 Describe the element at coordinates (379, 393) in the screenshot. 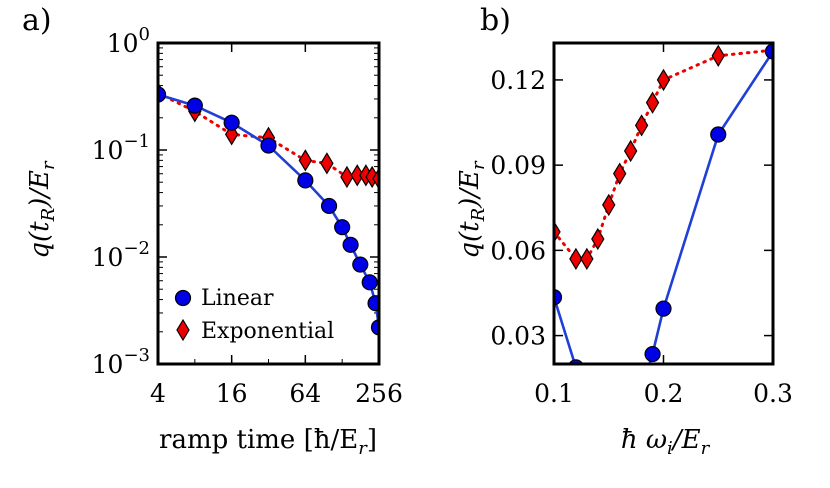

I see `x-tick-label: 256` at that location.